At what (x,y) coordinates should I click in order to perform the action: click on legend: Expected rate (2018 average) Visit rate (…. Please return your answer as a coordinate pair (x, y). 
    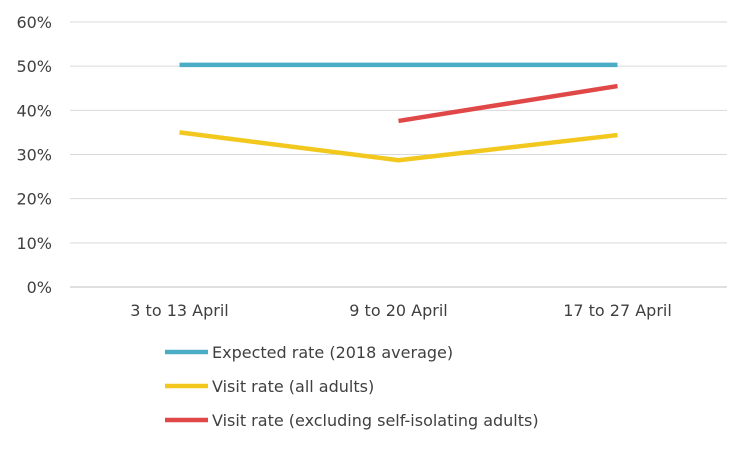
    Looking at the image, I should click on (352, 386).